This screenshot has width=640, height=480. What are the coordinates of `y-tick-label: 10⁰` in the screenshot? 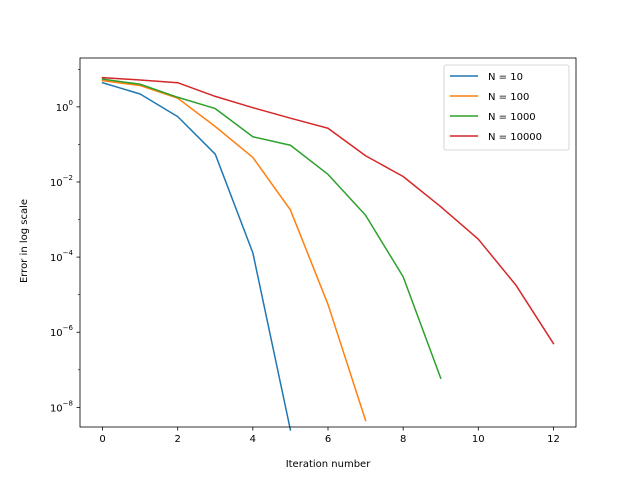 It's located at (64, 106).